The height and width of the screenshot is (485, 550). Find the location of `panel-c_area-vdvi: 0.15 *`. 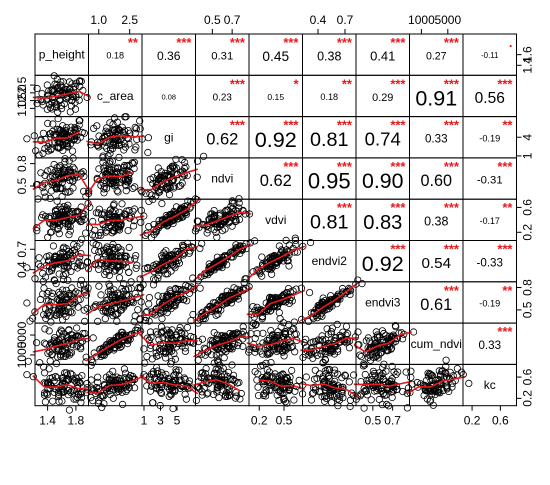

panel-c_area-vdvi: 0.15 * is located at coordinates (275, 96).